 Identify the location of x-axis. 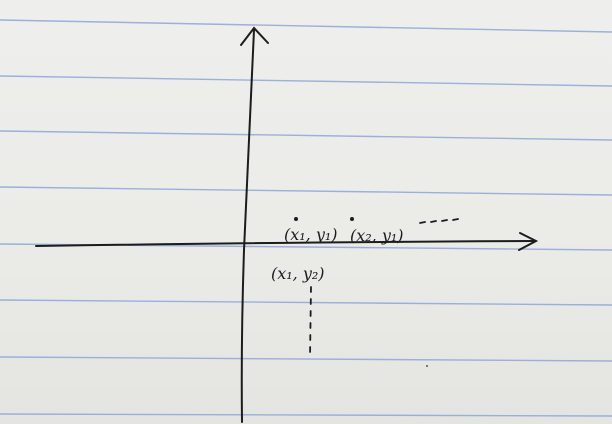
(287, 241).